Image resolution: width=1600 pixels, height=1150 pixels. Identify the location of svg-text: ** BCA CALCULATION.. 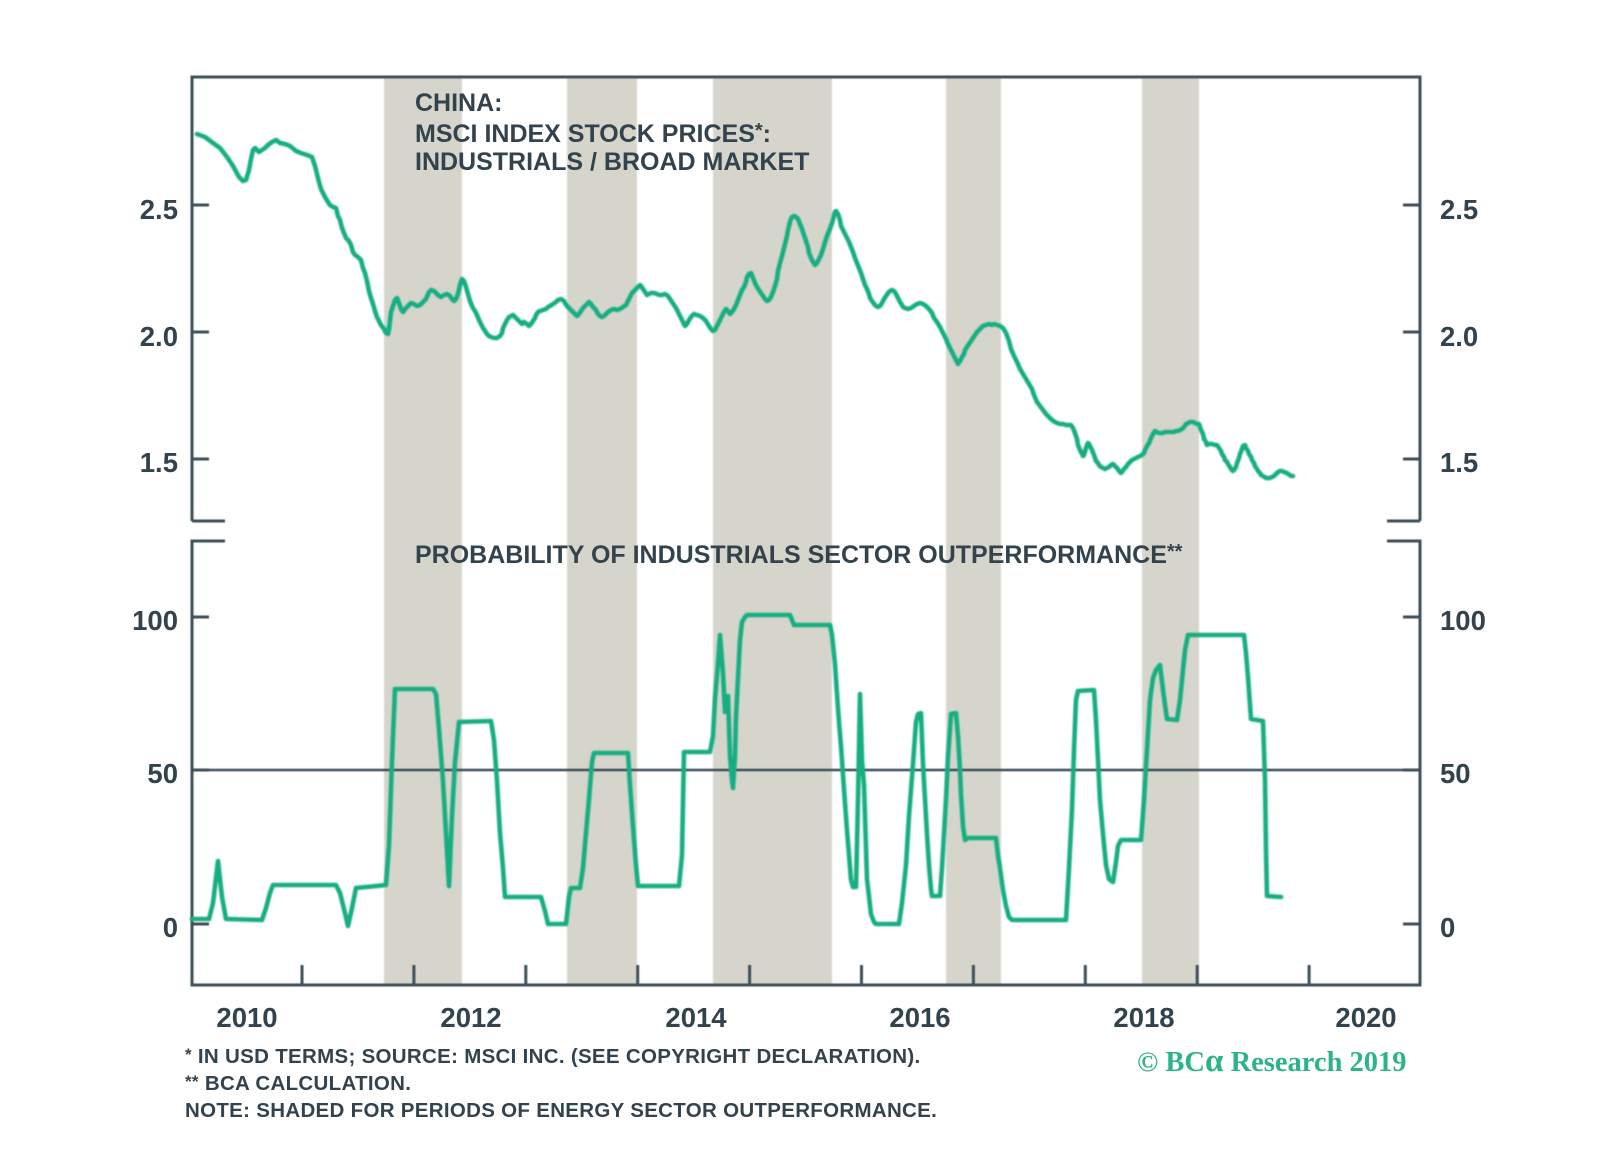
(298, 1083).